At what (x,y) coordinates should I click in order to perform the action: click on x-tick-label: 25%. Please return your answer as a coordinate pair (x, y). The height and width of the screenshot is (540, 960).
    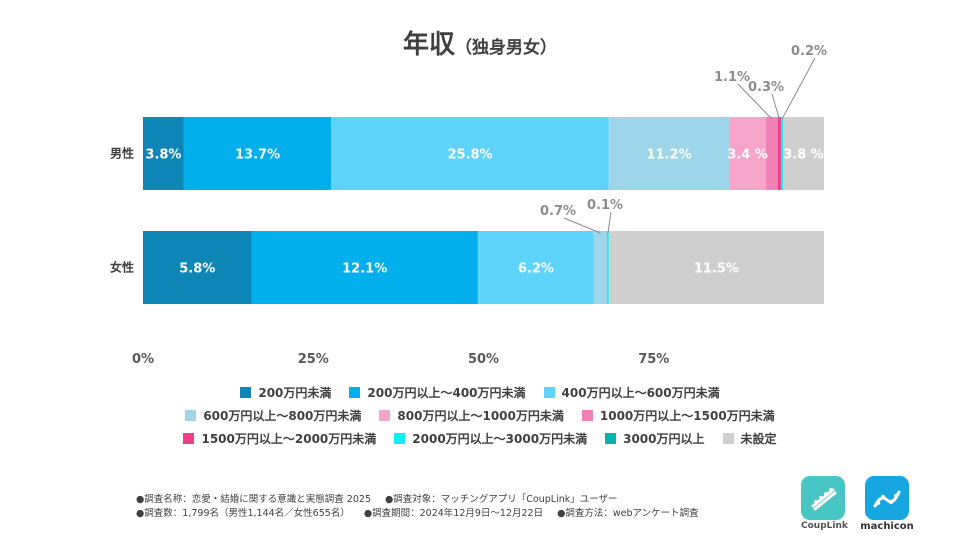
    Looking at the image, I should click on (313, 359).